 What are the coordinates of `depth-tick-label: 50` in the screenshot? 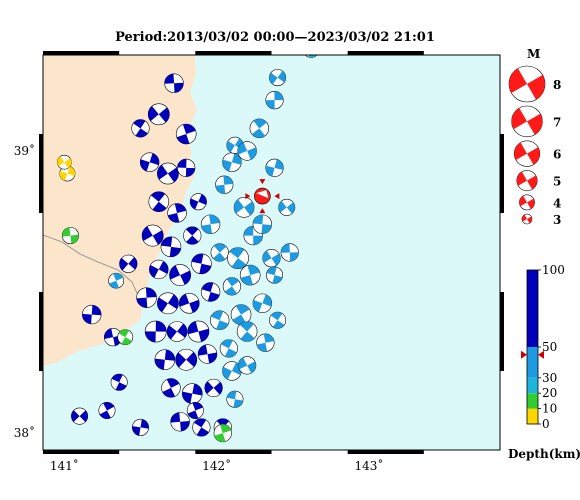 It's located at (549, 347).